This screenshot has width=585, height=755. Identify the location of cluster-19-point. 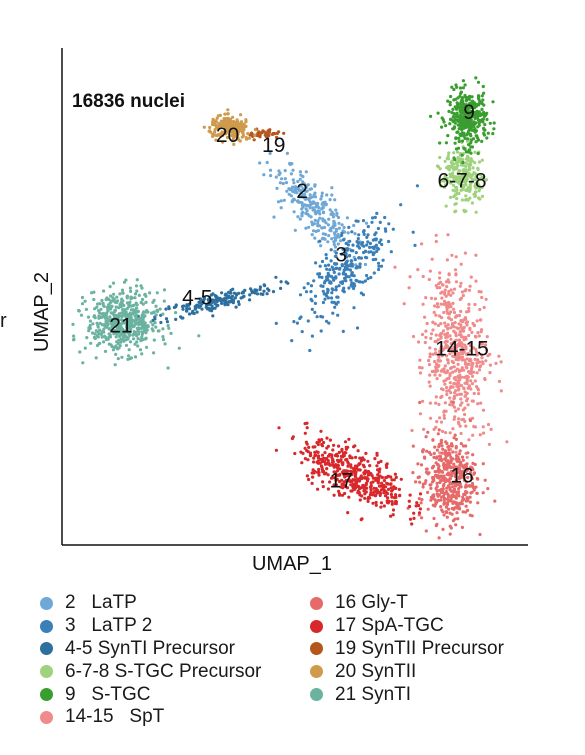
(269, 135).